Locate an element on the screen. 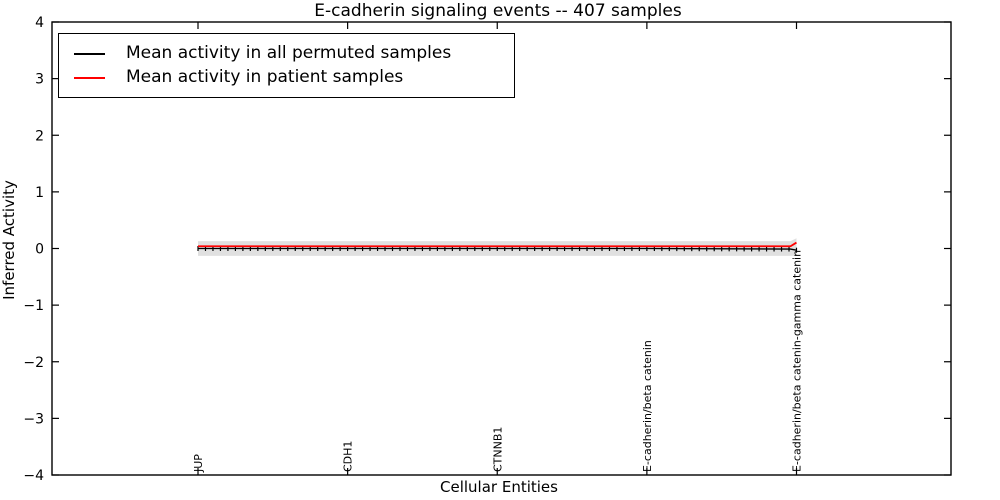 Image resolution: width=1000 pixels, height=500 pixels. series-line-patient is located at coordinates (497, 244).